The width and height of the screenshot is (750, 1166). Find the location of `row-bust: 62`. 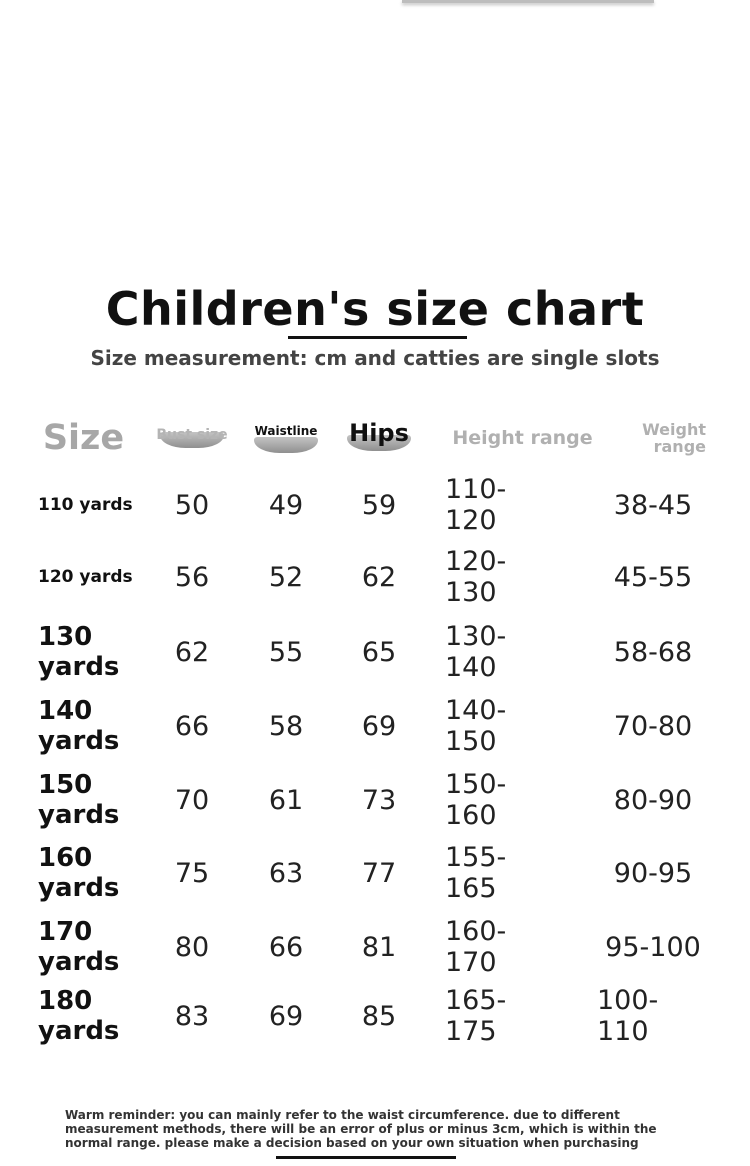

row-bust: 62 is located at coordinates (192, 652).